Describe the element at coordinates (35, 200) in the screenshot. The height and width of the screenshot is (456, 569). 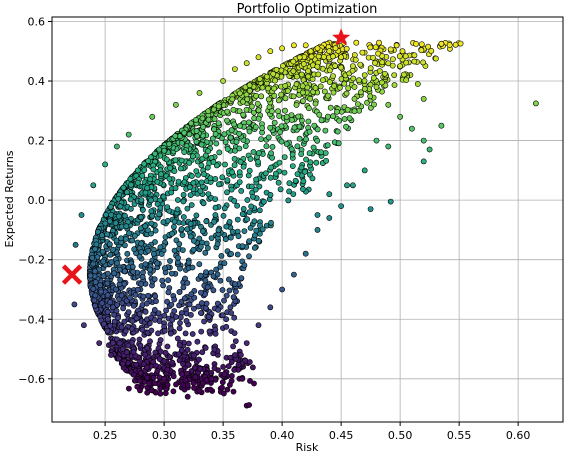
I see `y-axis-ticks: −0.6 −0.4 −0.2 0.0 0.2 0.4 0.6` at that location.